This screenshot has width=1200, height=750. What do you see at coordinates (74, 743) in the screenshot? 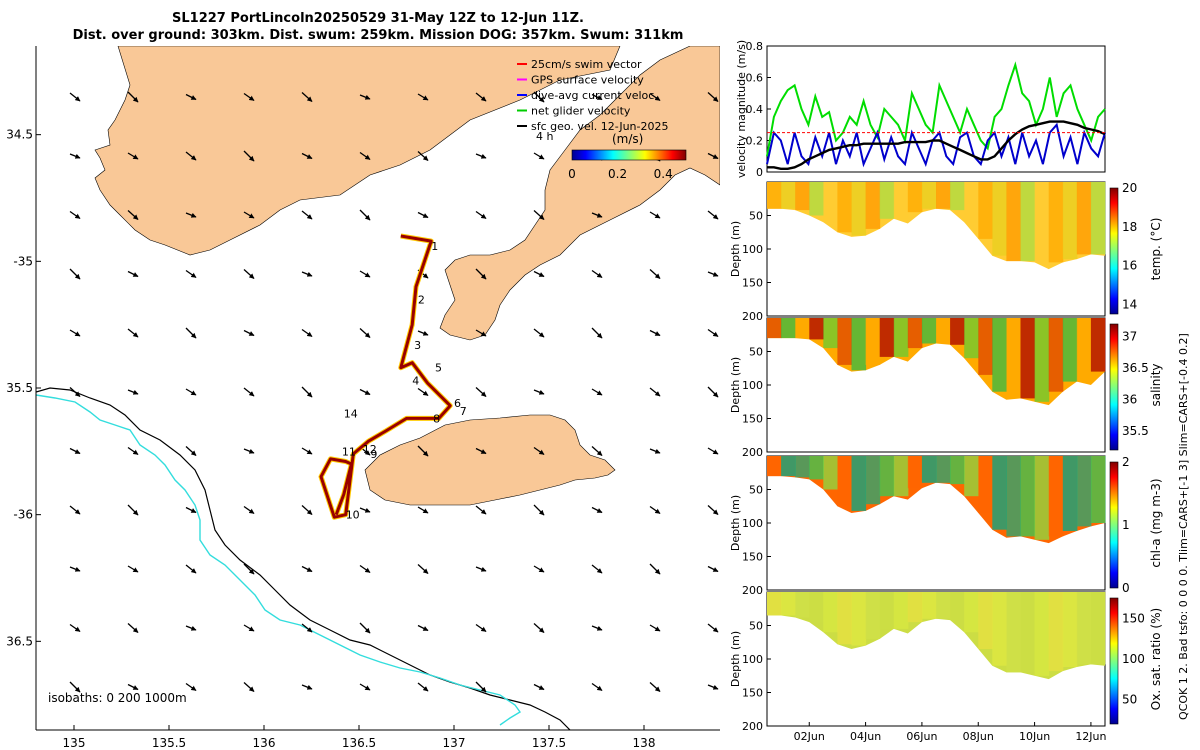
I see `map-x-tick-label: 135` at bounding box center [74, 743].